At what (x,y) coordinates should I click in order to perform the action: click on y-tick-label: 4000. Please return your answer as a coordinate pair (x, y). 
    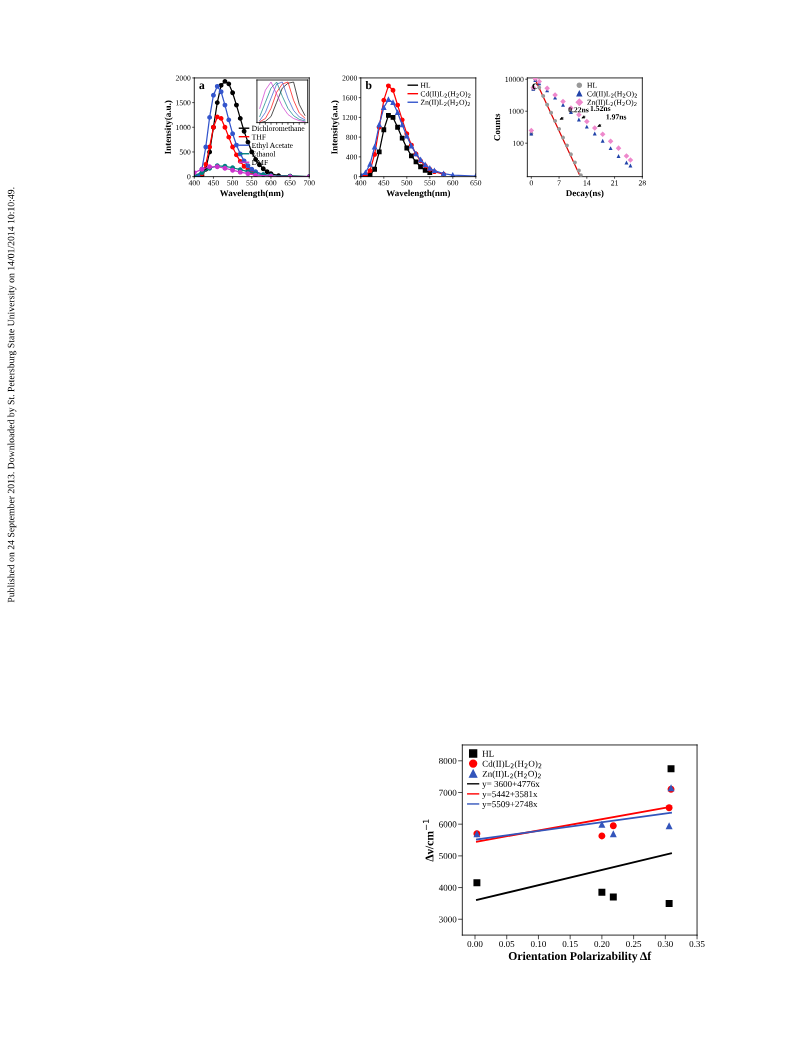
    Looking at the image, I should click on (447, 887).